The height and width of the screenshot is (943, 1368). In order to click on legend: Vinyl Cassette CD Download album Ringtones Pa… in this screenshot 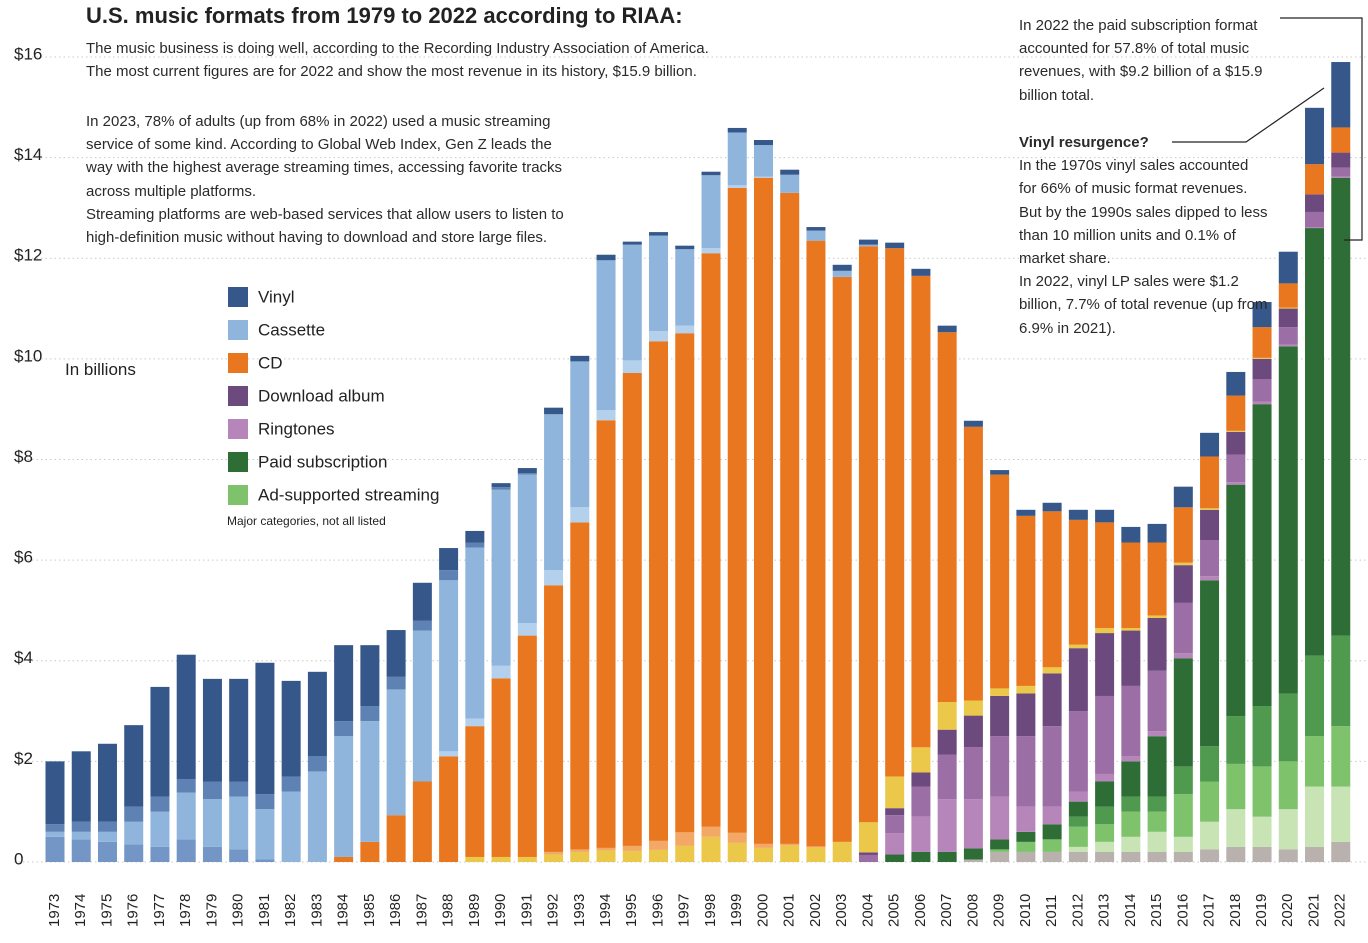, I will do `click(333, 396)`.